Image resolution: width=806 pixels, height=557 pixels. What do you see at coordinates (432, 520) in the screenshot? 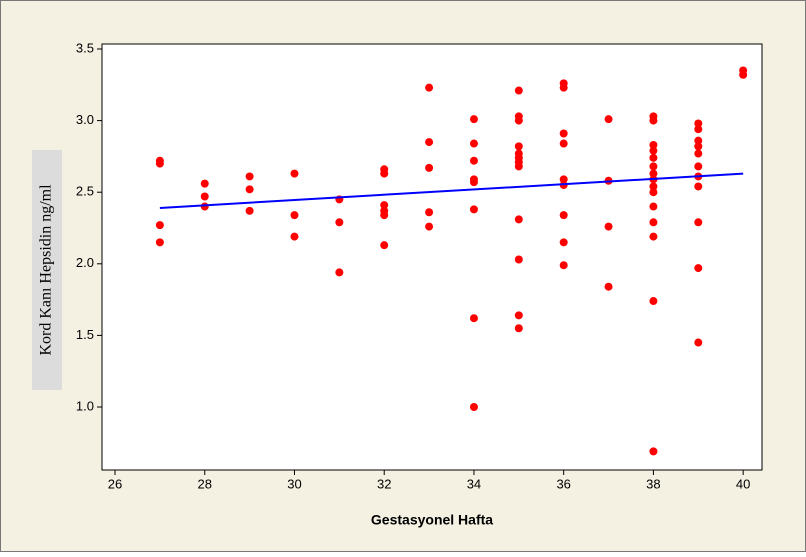
I see `x-axis-label: Gestasyonel Hafta` at bounding box center [432, 520].